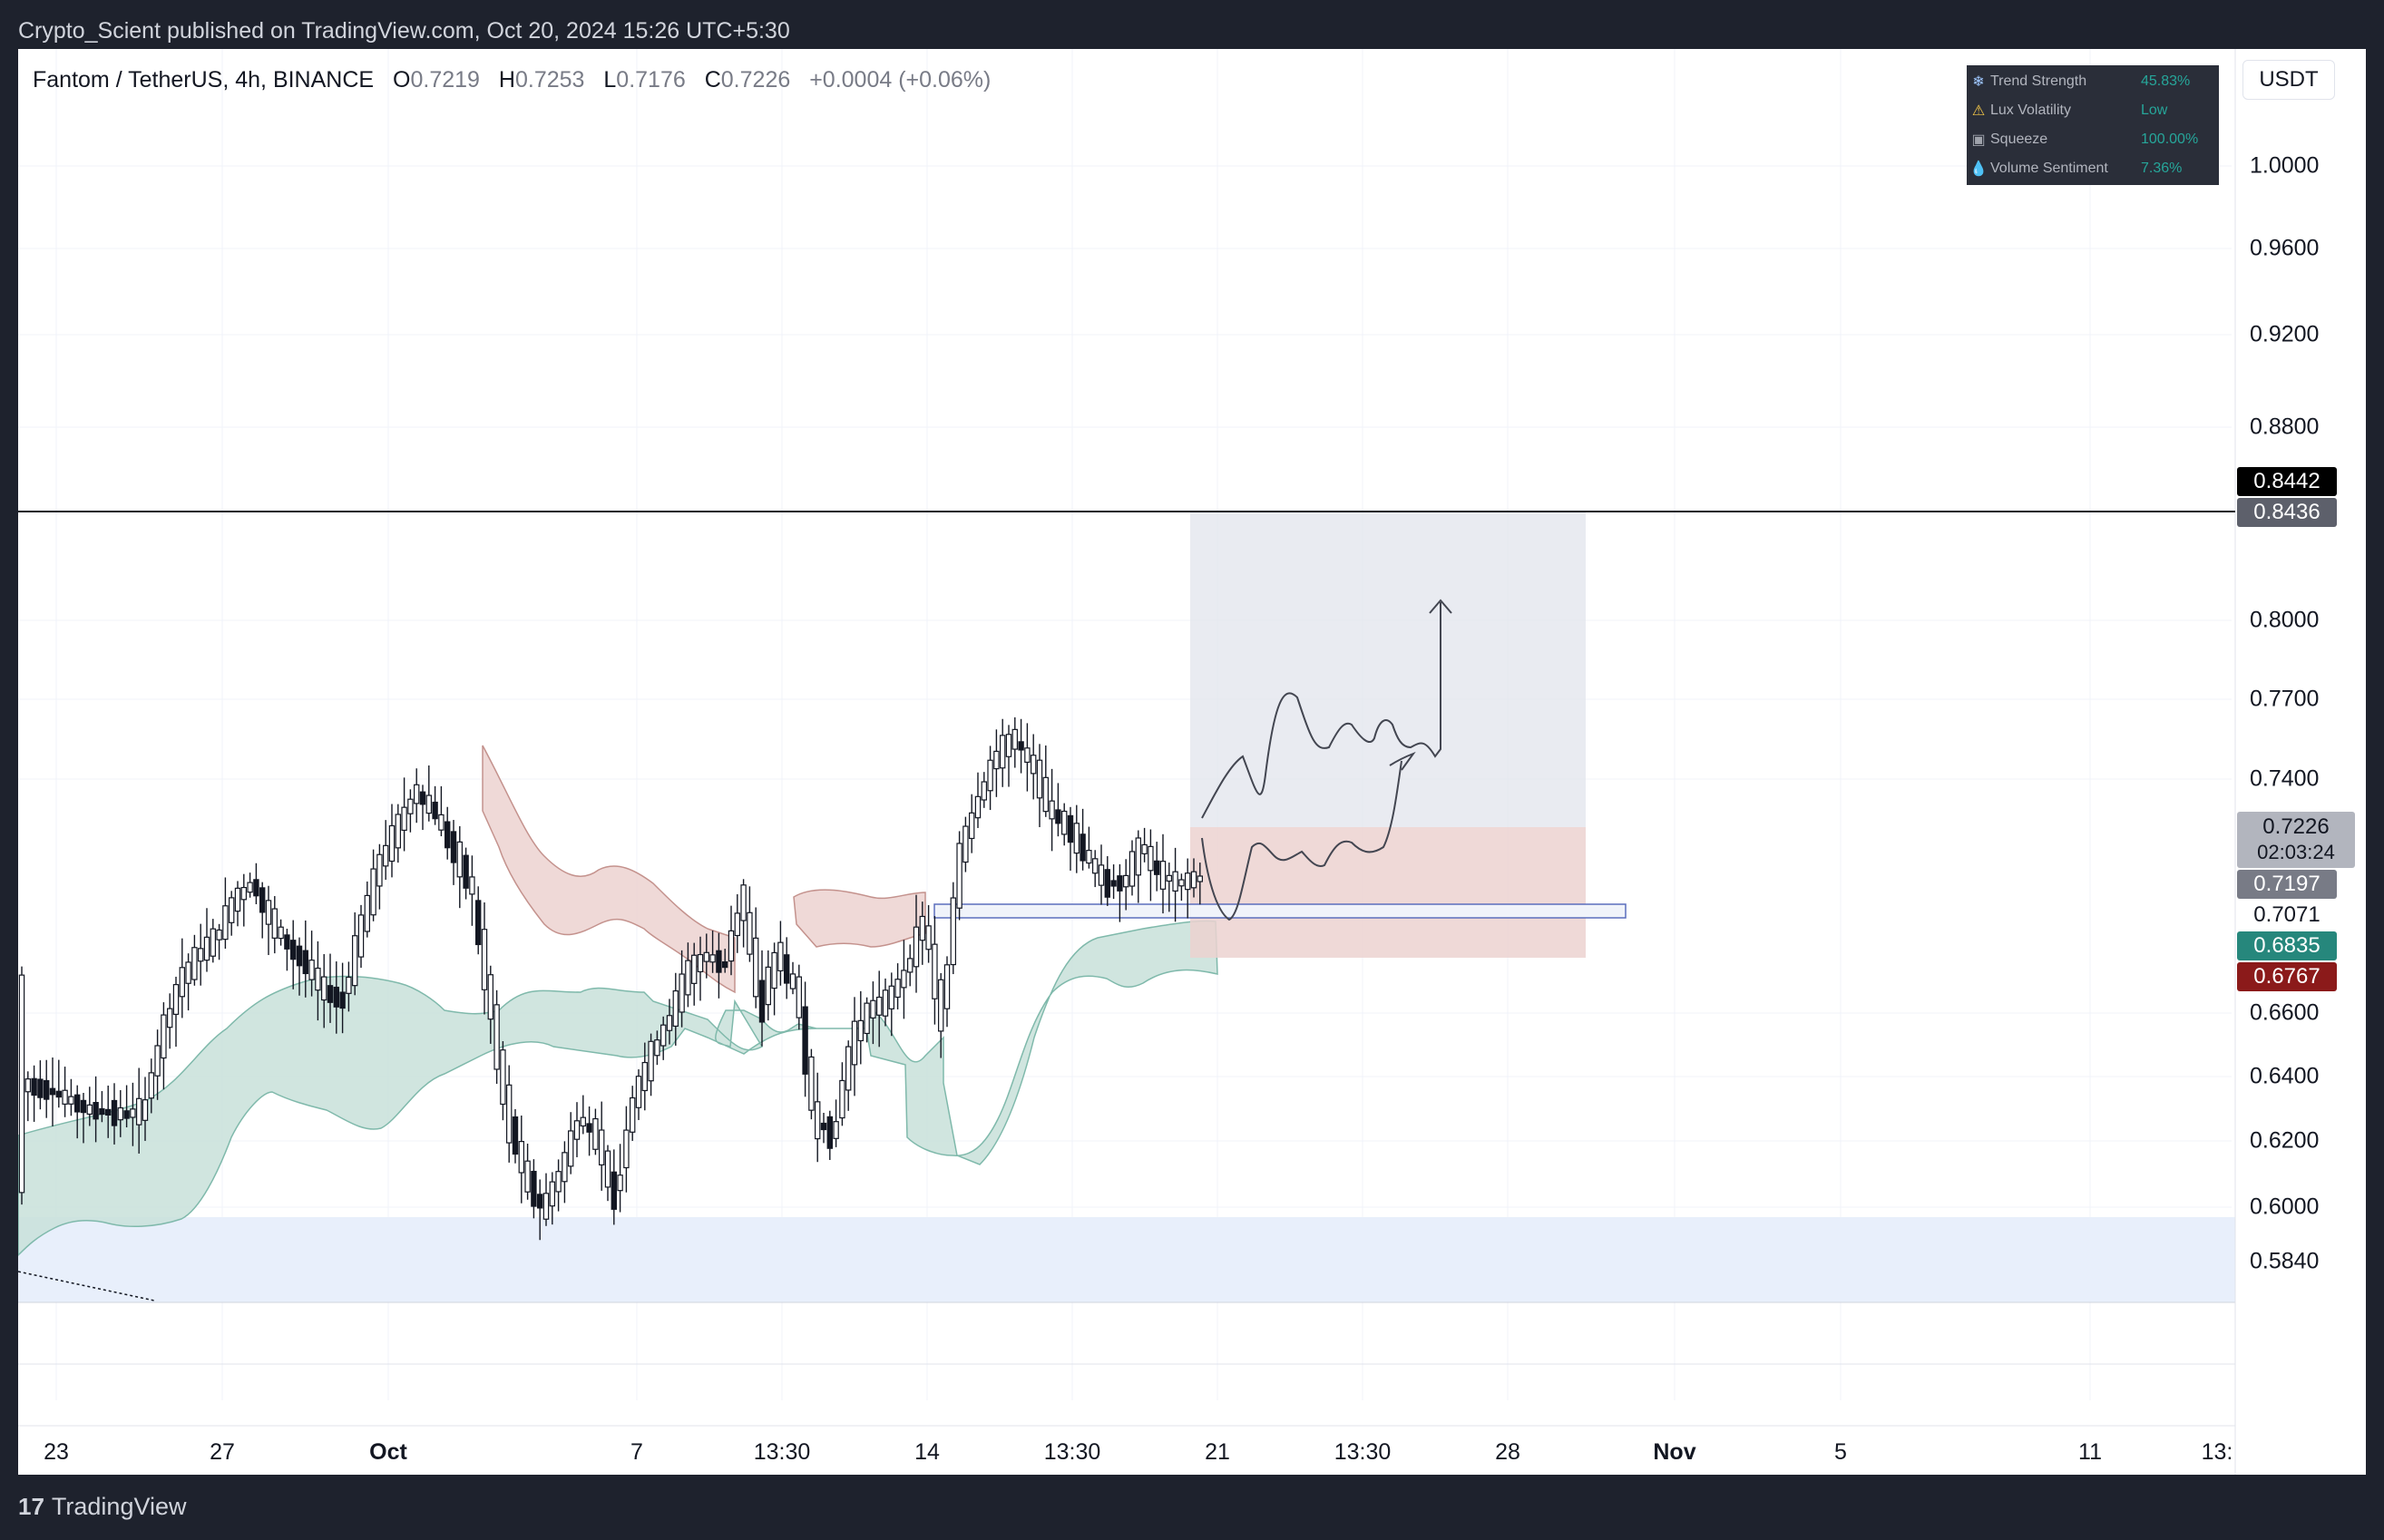 The image size is (2384, 1540). I want to click on price-tag-line: 0.8436, so click(2287, 512).